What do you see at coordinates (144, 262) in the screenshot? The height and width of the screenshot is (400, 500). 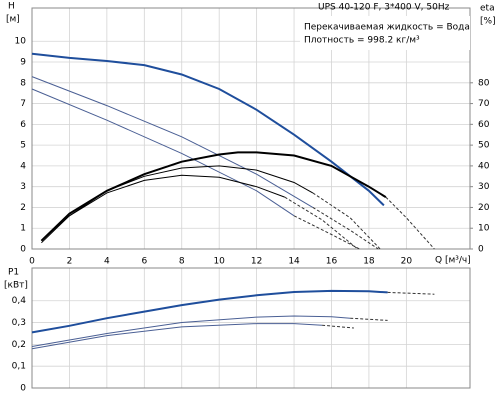 I see `x-tick-label: 6` at bounding box center [144, 262].